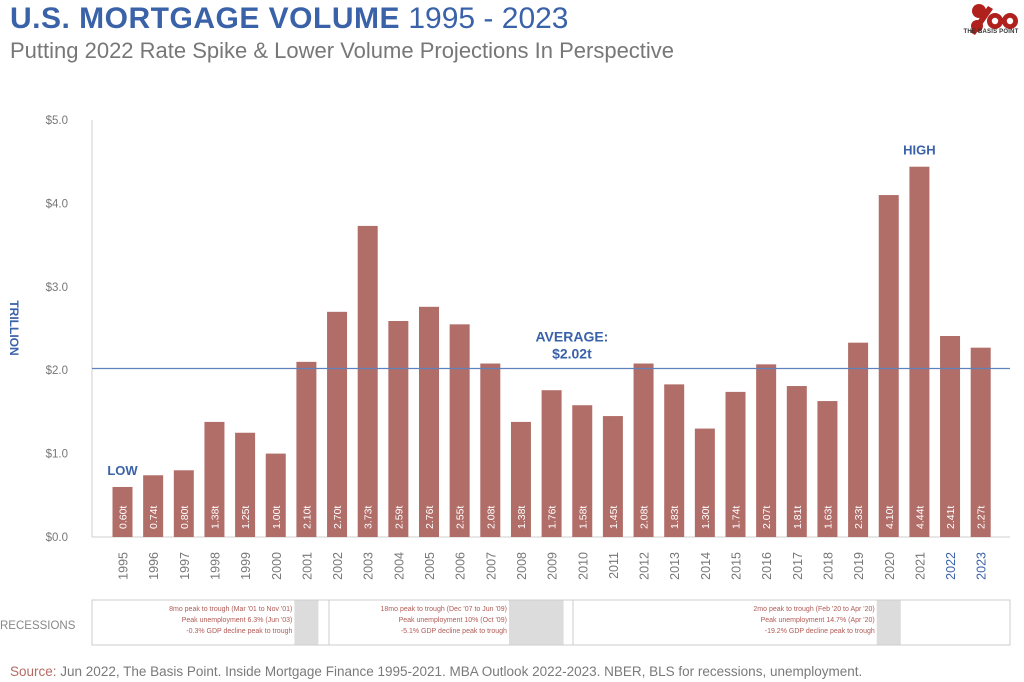 This screenshot has height=682, width=1024. What do you see at coordinates (246, 517) in the screenshot?
I see `bar-value-label: 1.25t` at bounding box center [246, 517].